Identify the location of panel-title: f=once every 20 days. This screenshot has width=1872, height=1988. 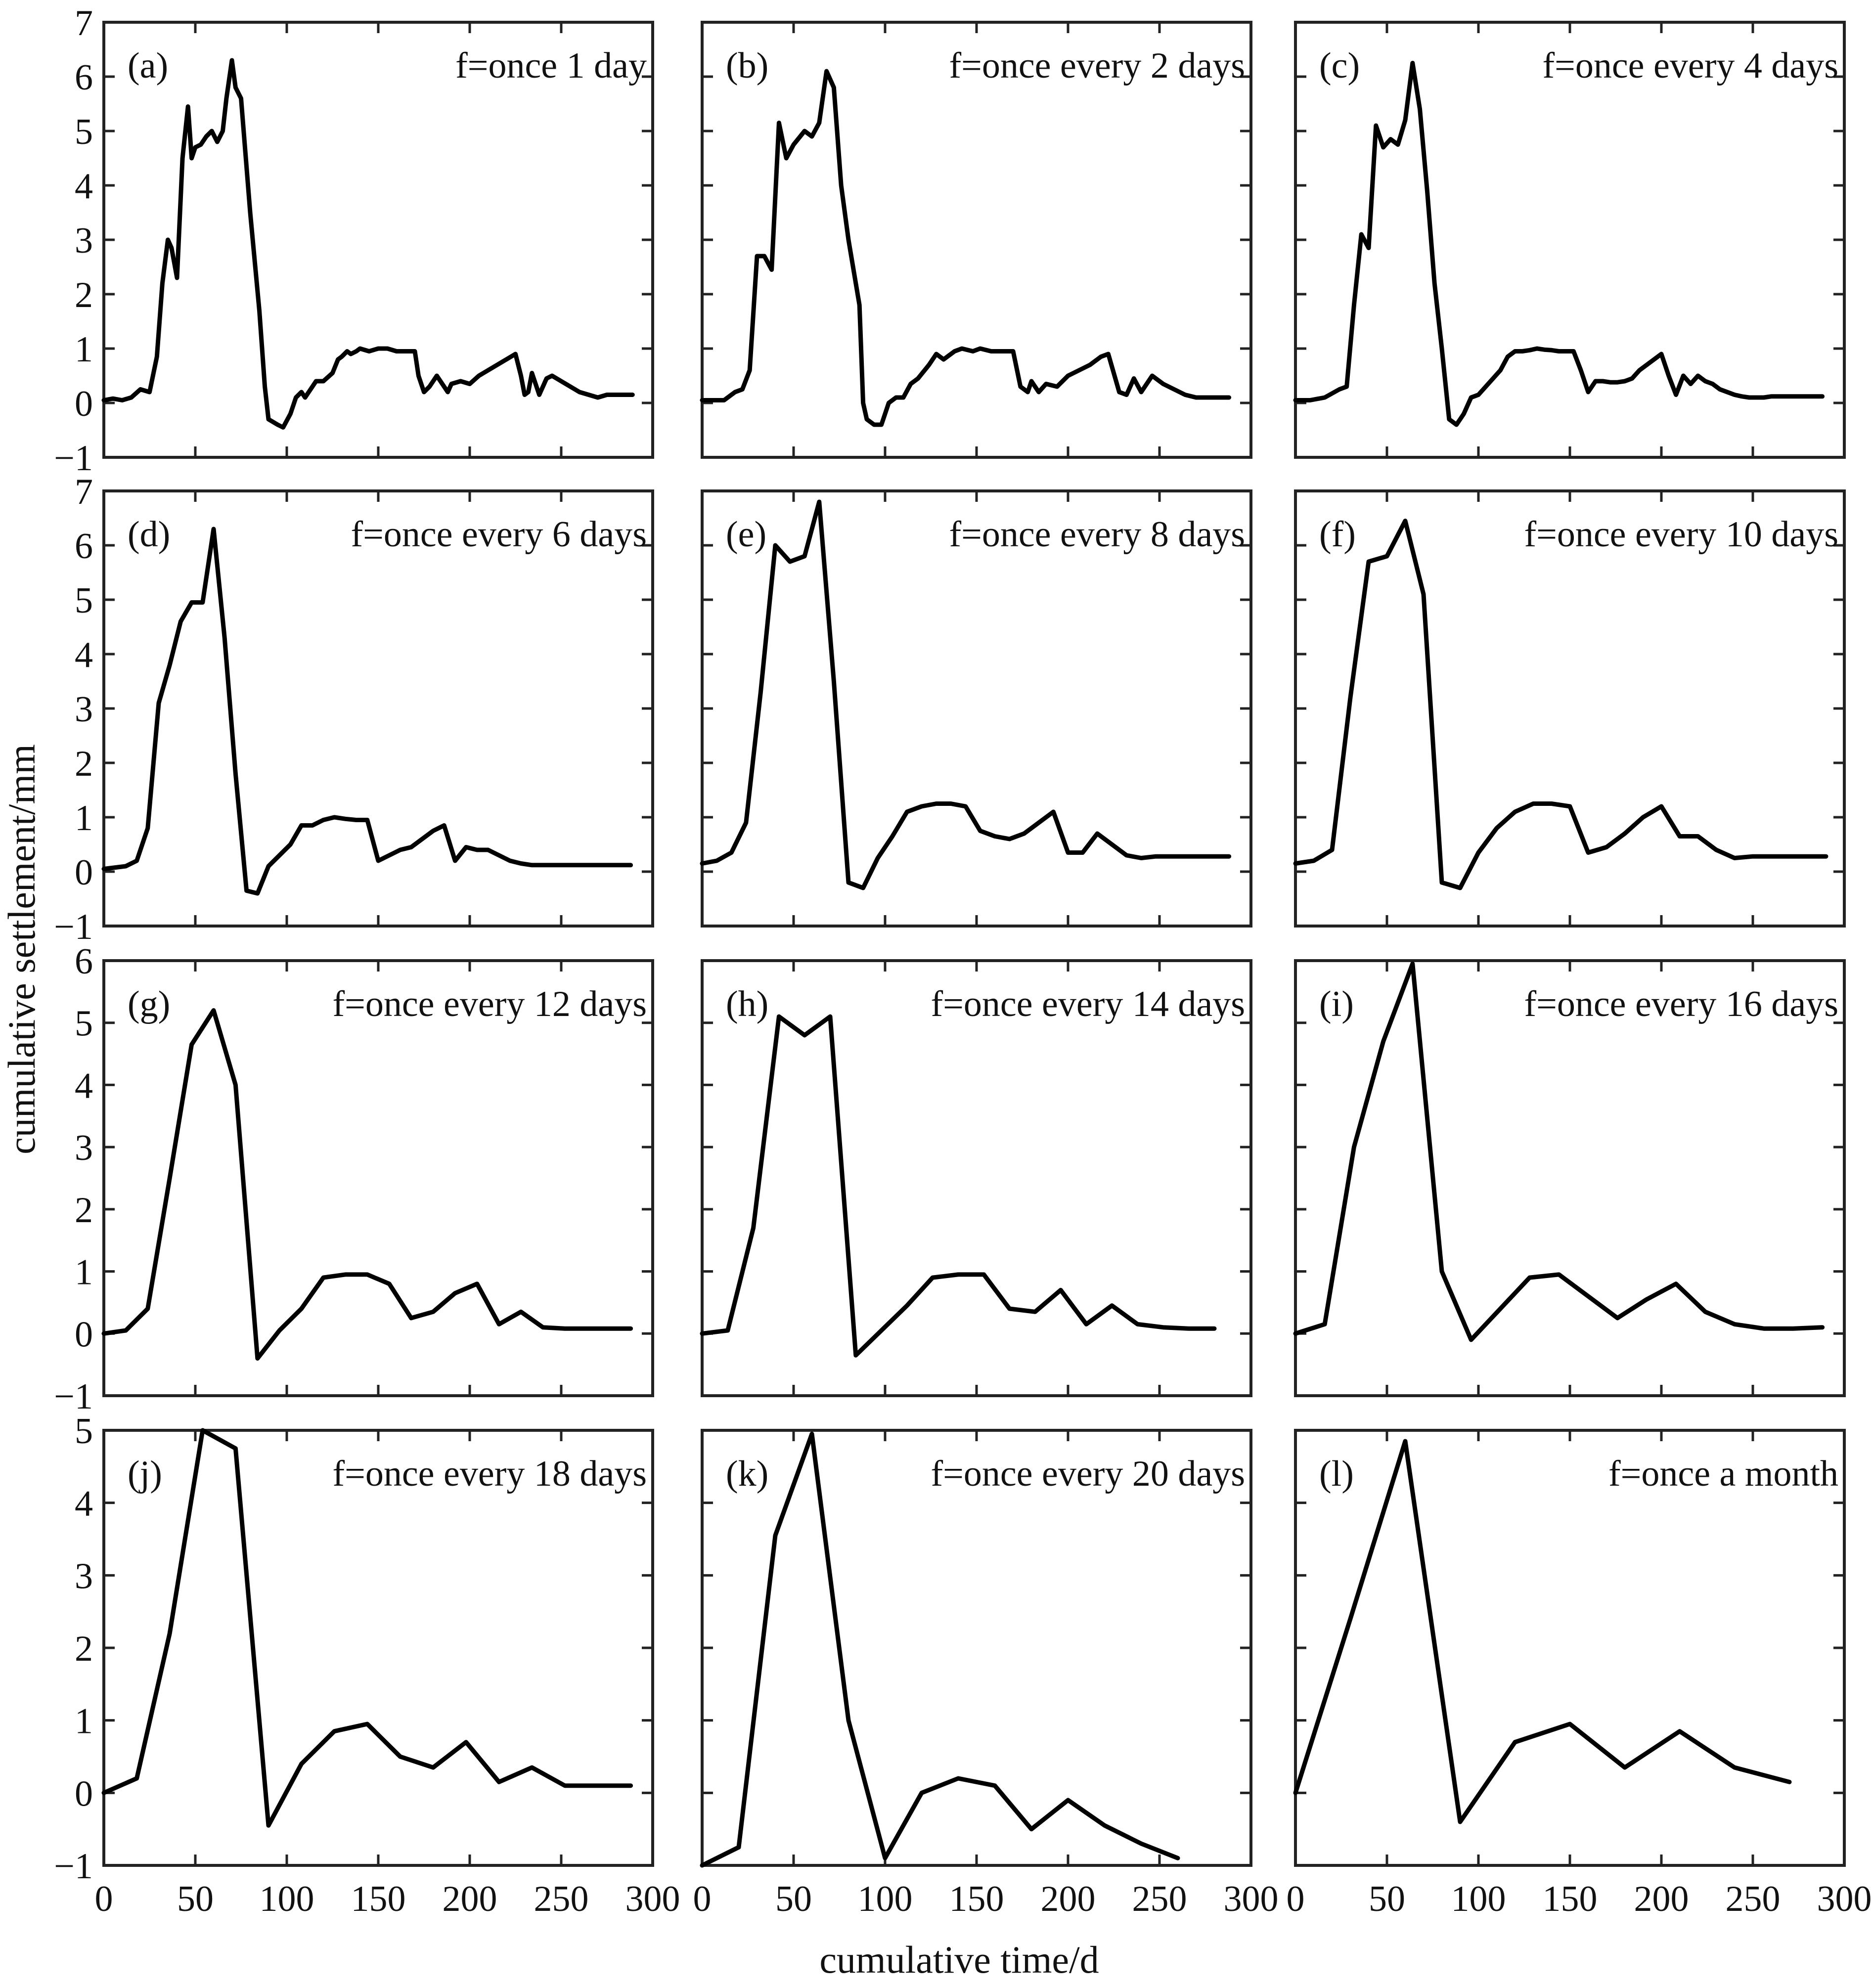
(1088, 1474).